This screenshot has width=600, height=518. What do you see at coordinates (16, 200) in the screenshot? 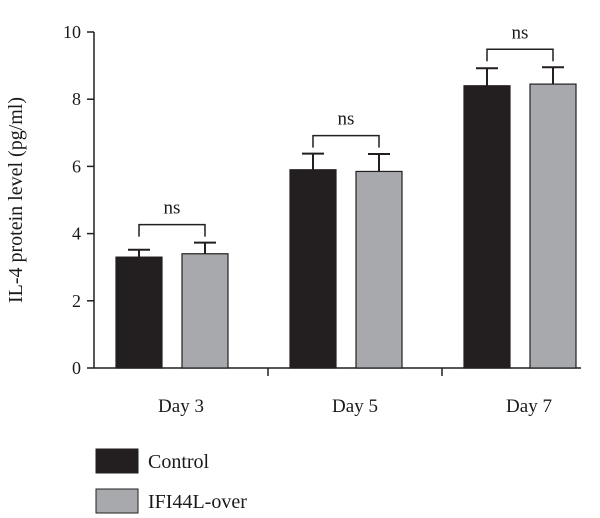
I see `y-axis-title: IL-4 protein level (pg/ml)` at bounding box center [16, 200].